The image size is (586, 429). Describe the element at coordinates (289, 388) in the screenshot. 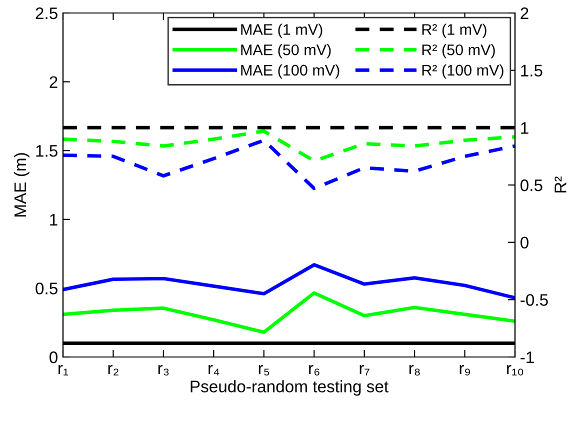

I see `x-axis-title: Pseudo-random testing set` at that location.